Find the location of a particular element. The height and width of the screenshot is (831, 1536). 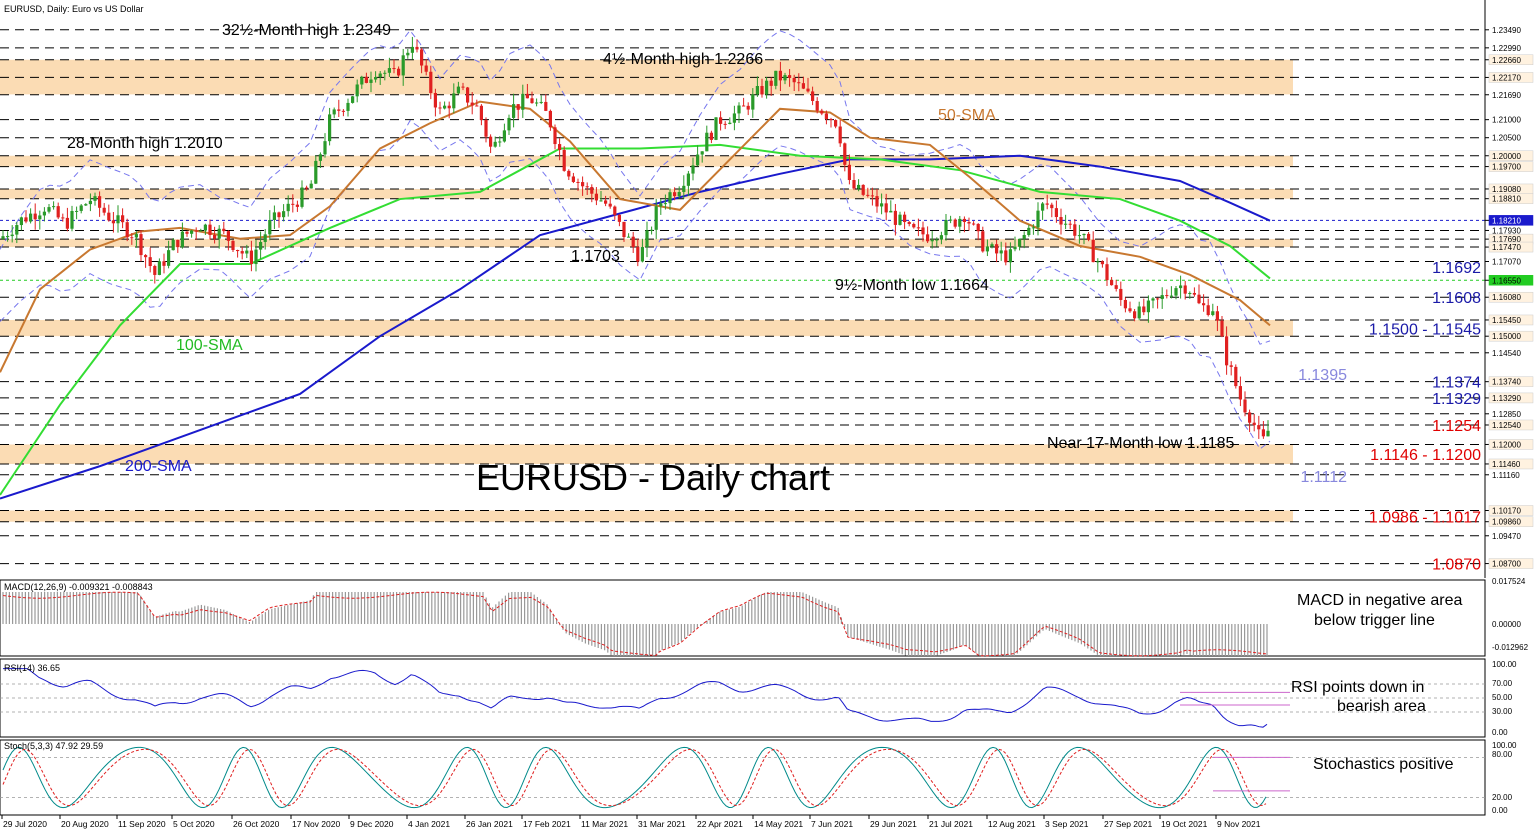

x-tick-label: 12 Aug 2021 is located at coordinates (1012, 824).